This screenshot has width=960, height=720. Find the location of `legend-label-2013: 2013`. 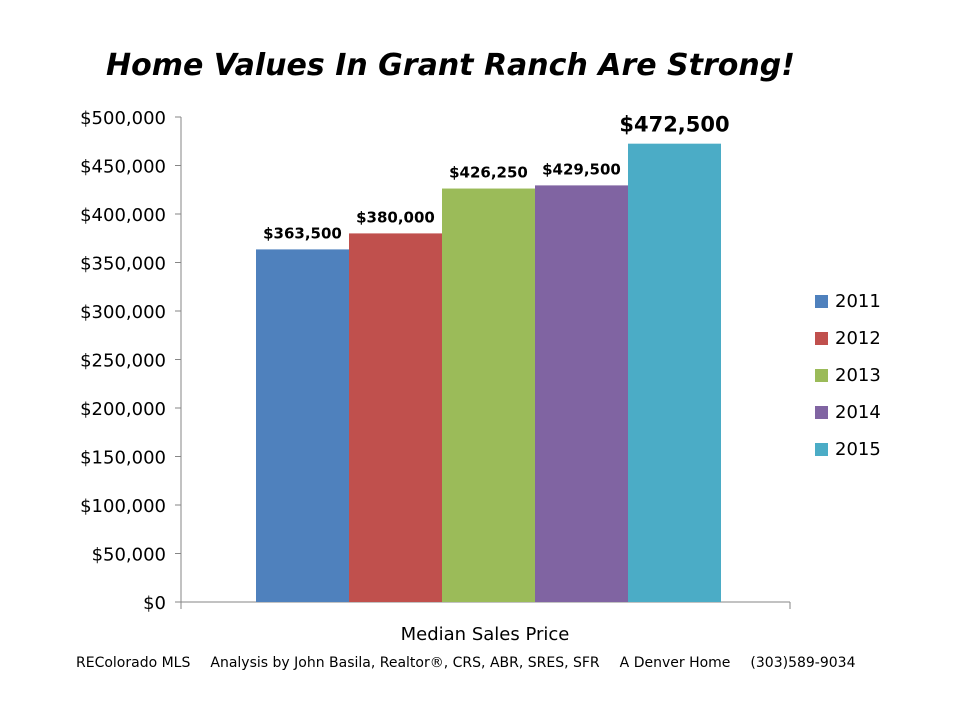

legend-label-2013: 2013 is located at coordinates (858, 375).